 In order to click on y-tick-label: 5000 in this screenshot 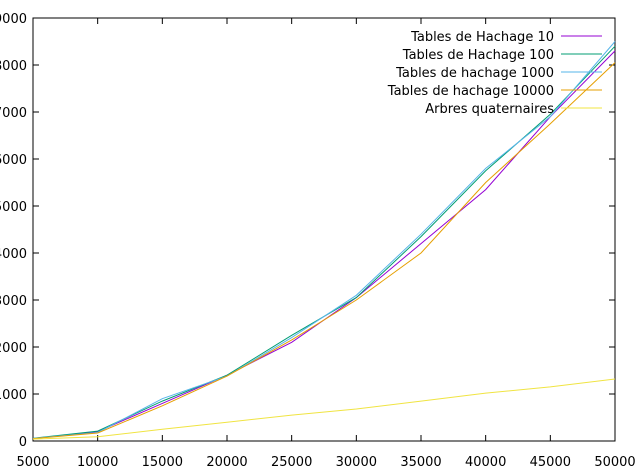, I will do `click(13, 207)`.